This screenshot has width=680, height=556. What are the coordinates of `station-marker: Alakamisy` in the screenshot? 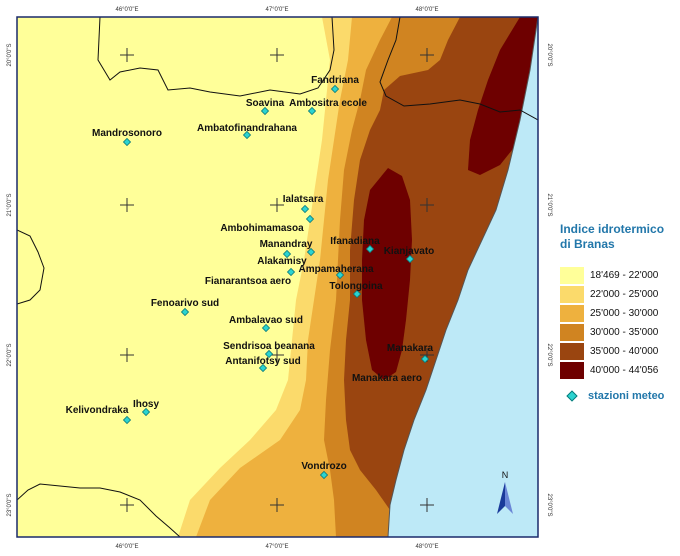 It's located at (282, 258).